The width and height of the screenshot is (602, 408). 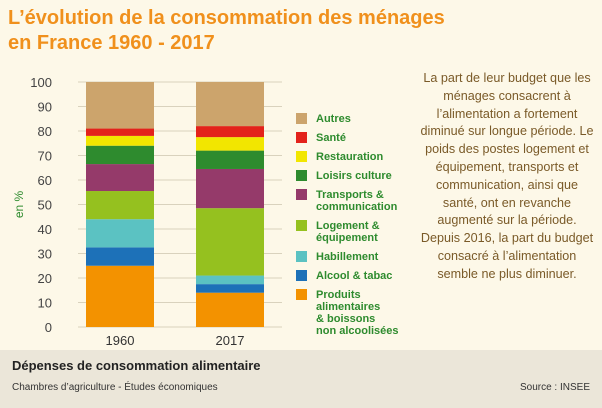 I want to click on legend-label: équipement, so click(x=347, y=238).